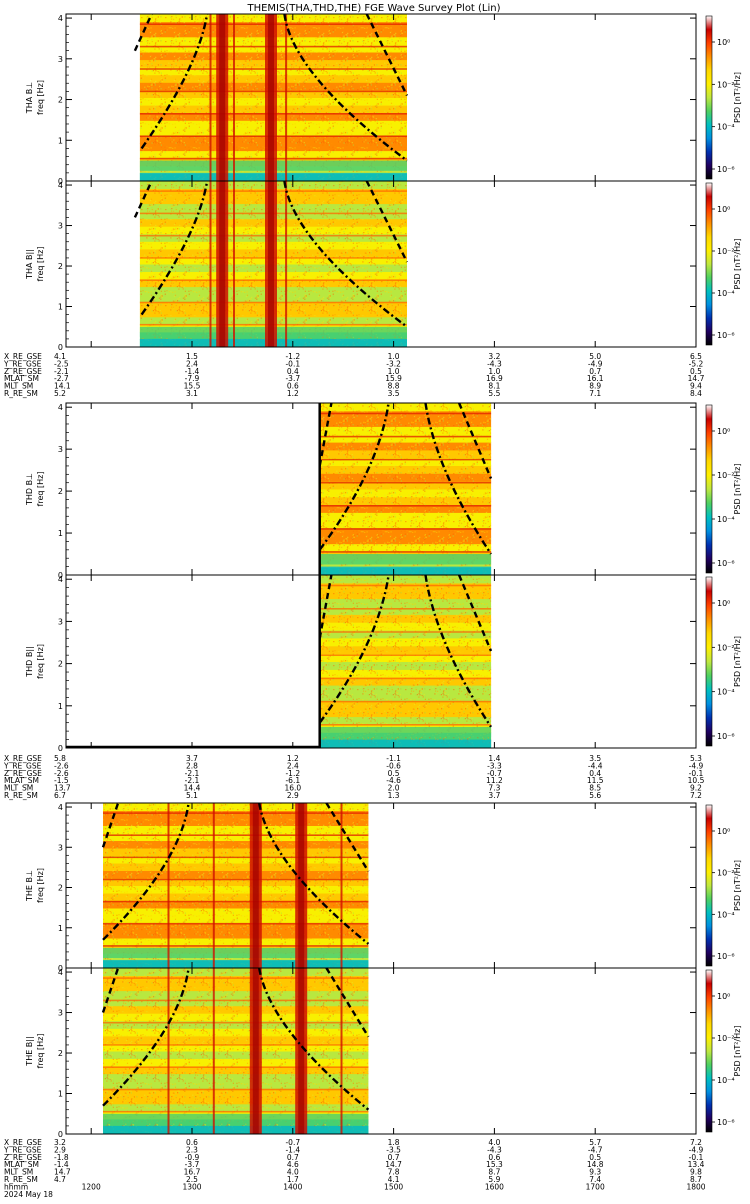  What do you see at coordinates (191, 1186) in the screenshot?
I see `x-tick-label: 1300` at bounding box center [191, 1186].